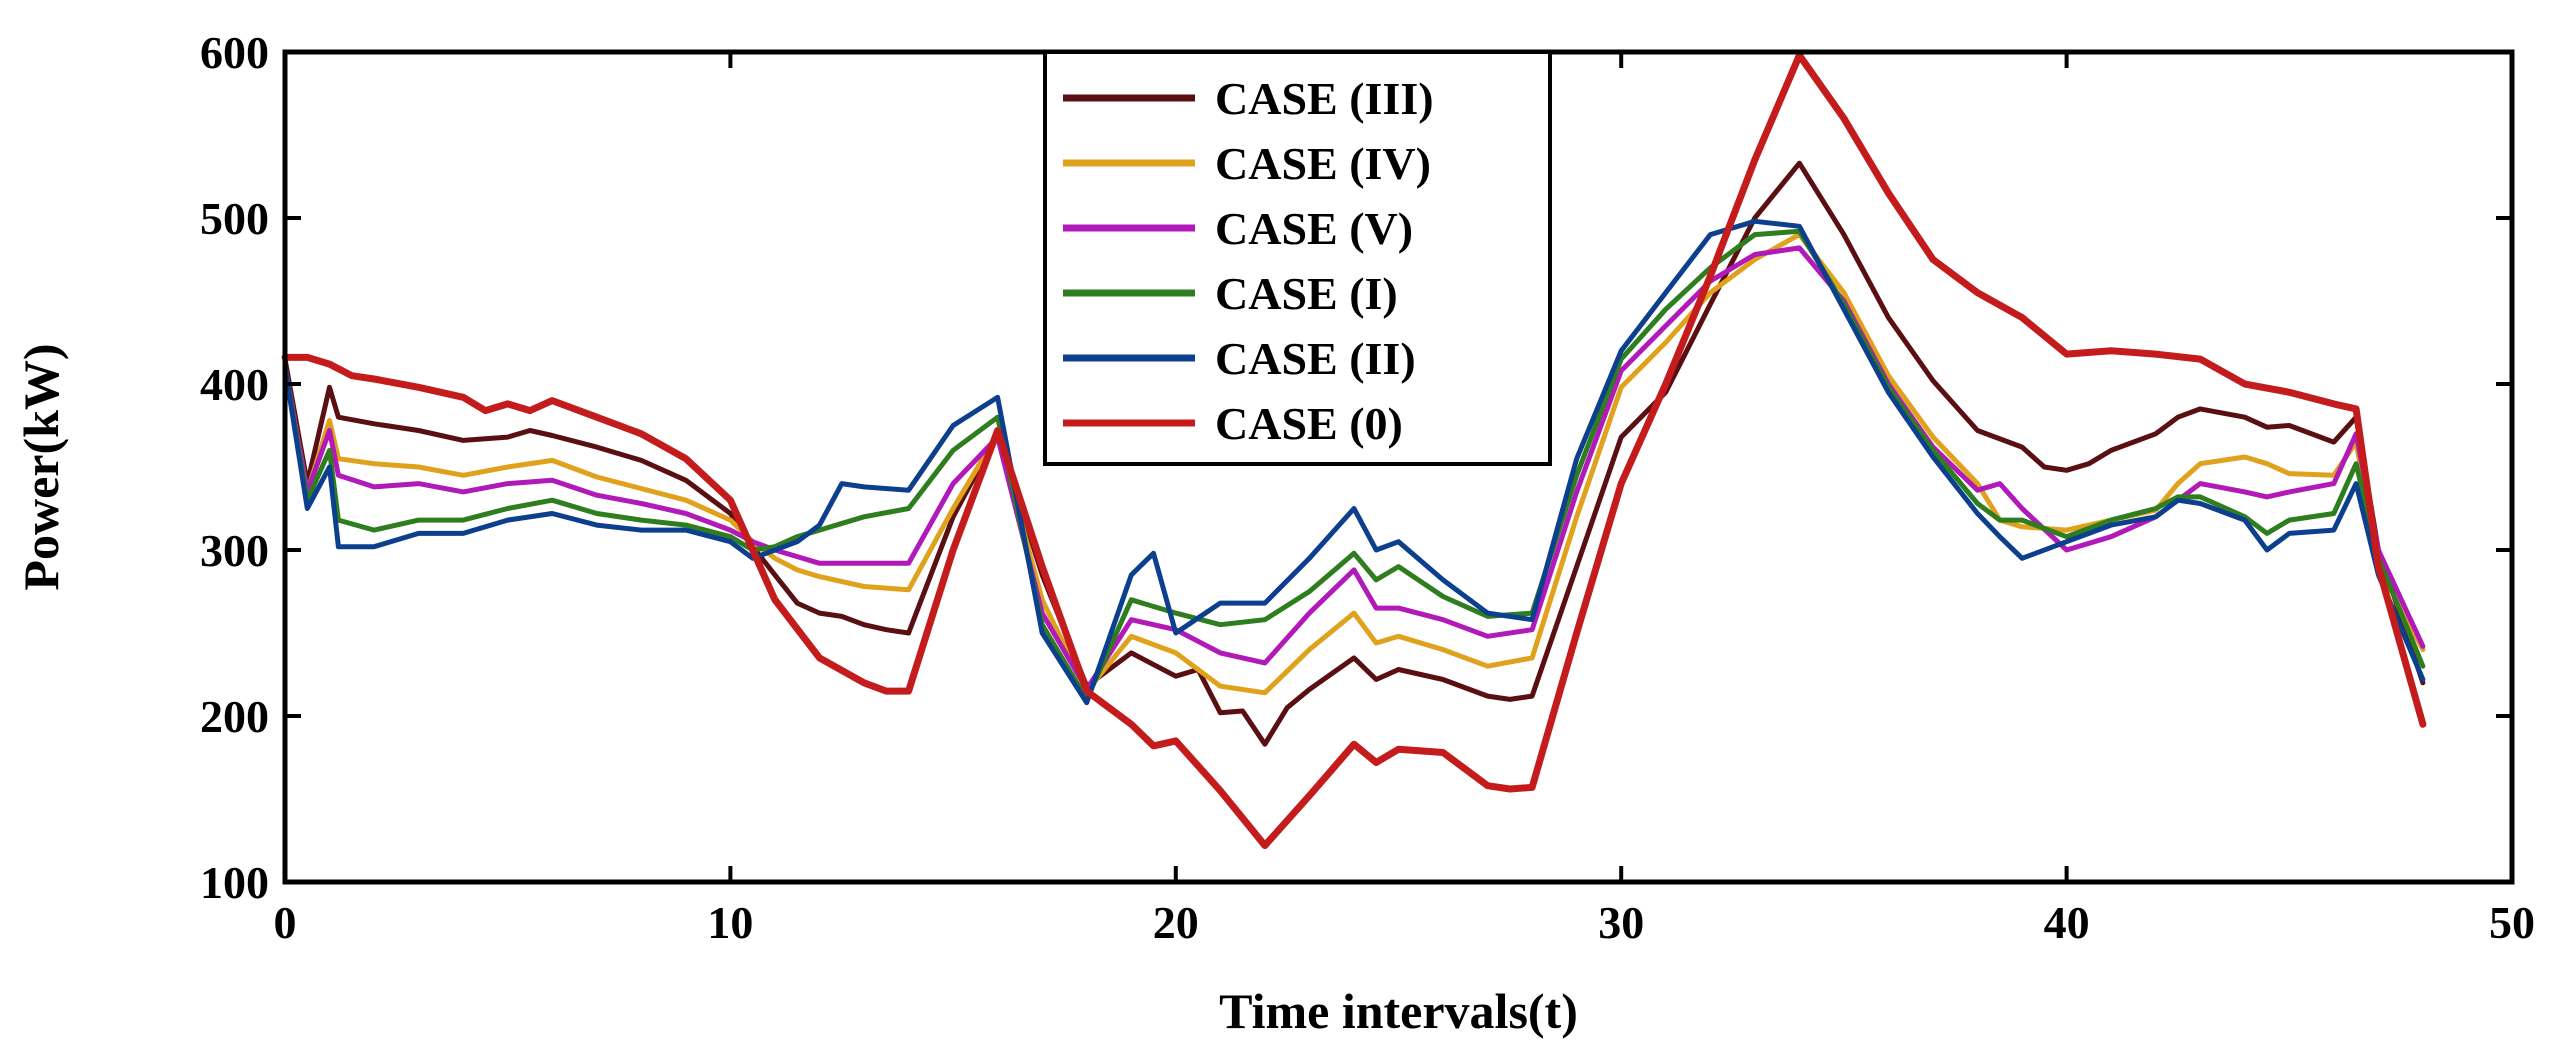 The image size is (2556, 1064). I want to click on x-tick-label: 40, so click(2067, 922).